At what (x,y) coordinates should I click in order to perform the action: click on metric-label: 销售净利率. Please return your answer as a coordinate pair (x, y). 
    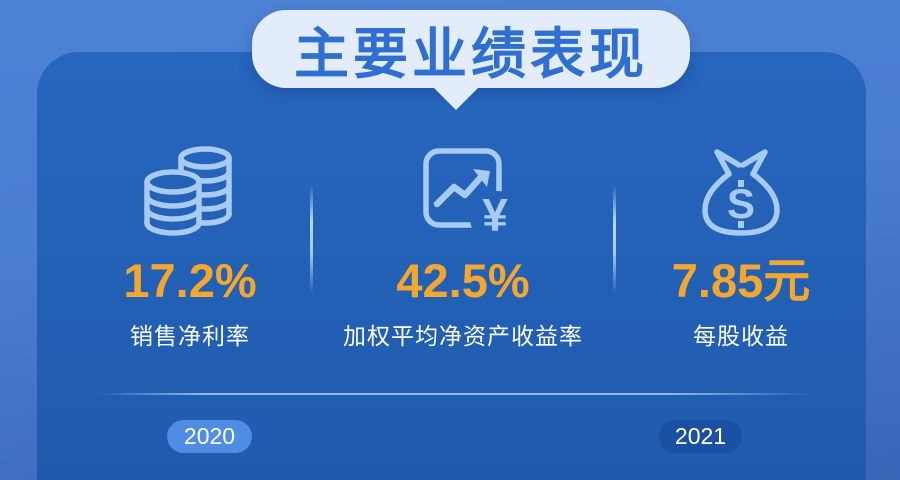
    Looking at the image, I should click on (190, 336).